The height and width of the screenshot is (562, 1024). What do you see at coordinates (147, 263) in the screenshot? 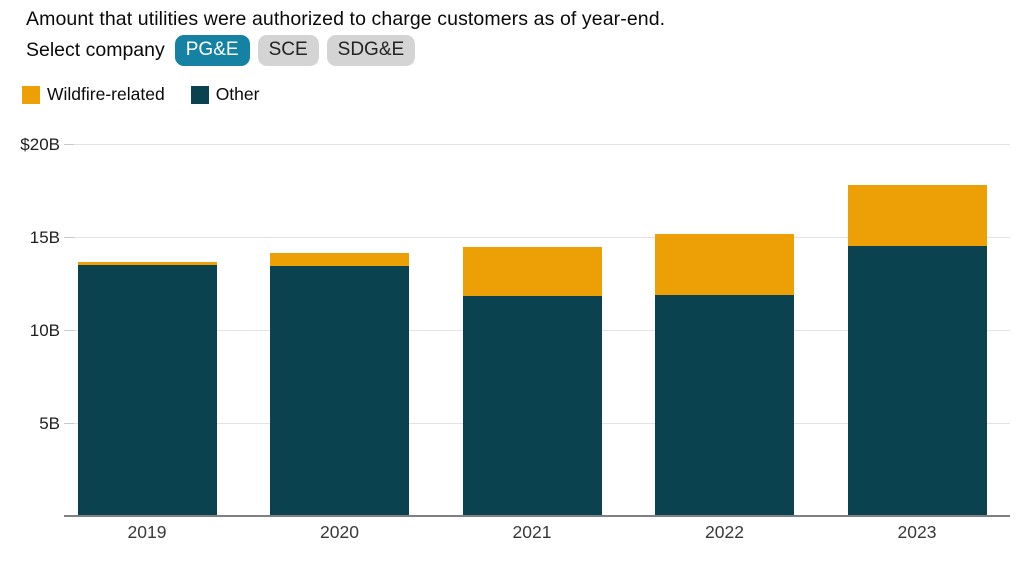
I see `bar-segment-wildfire-related-2019` at bounding box center [147, 263].